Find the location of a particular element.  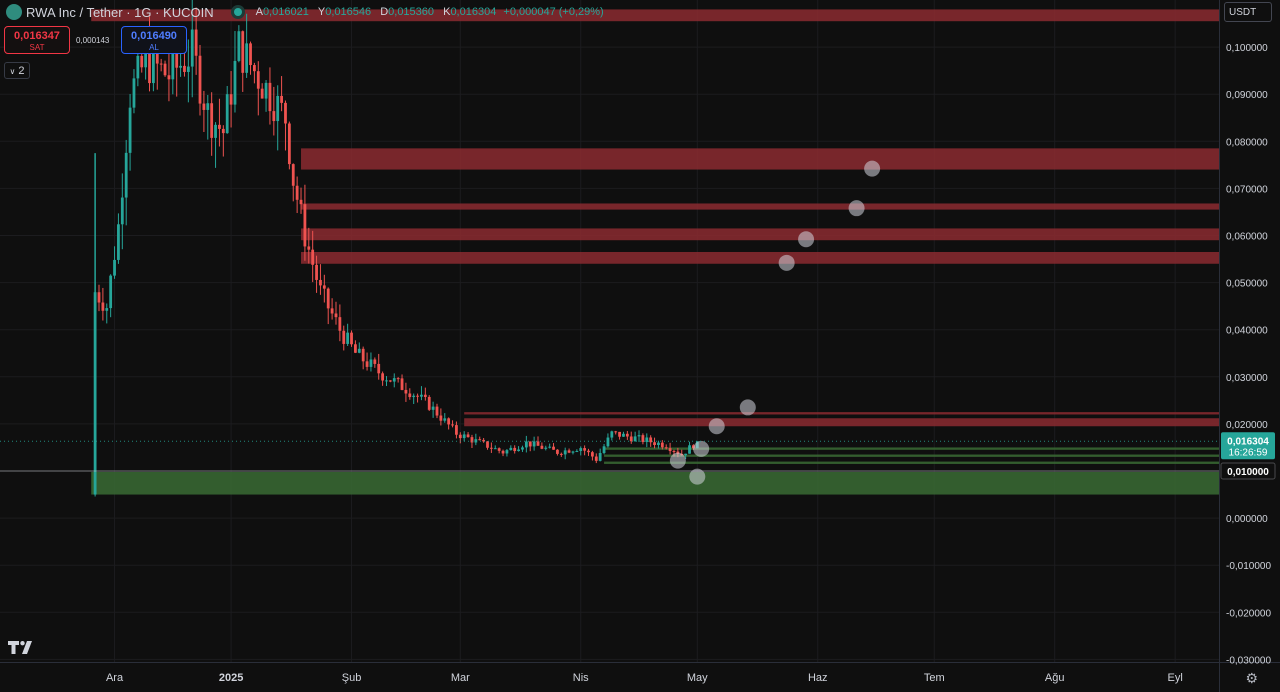

rwa-coin-icon is located at coordinates (14, 12).